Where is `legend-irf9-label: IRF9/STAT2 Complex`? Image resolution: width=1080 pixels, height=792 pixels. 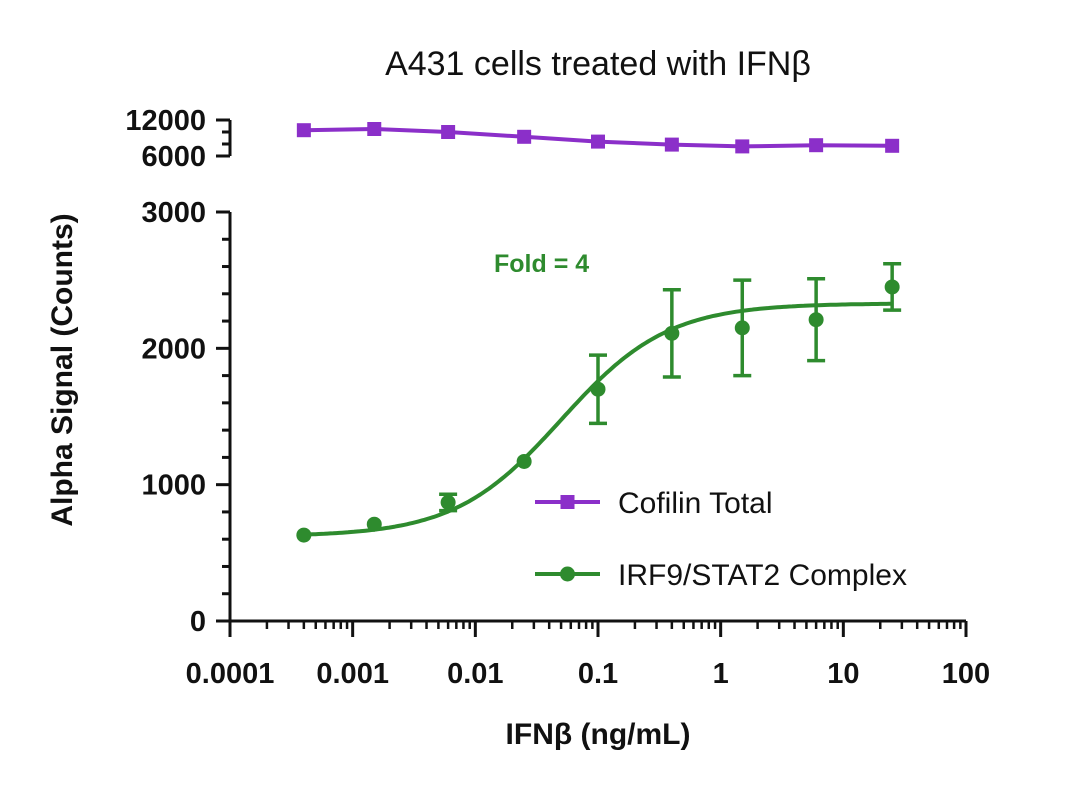 legend-irf9-label: IRF9/STAT2 Complex is located at coordinates (762, 575).